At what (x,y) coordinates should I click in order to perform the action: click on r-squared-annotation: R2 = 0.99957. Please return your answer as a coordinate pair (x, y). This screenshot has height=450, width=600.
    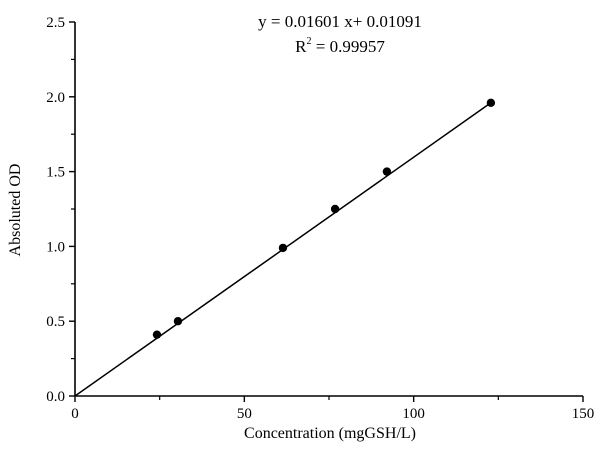
    Looking at the image, I should click on (340, 46).